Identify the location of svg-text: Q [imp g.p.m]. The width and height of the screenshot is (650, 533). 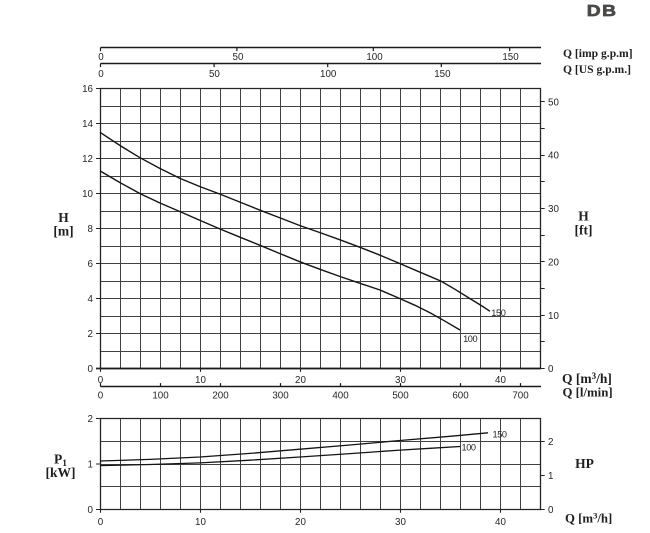
(598, 53).